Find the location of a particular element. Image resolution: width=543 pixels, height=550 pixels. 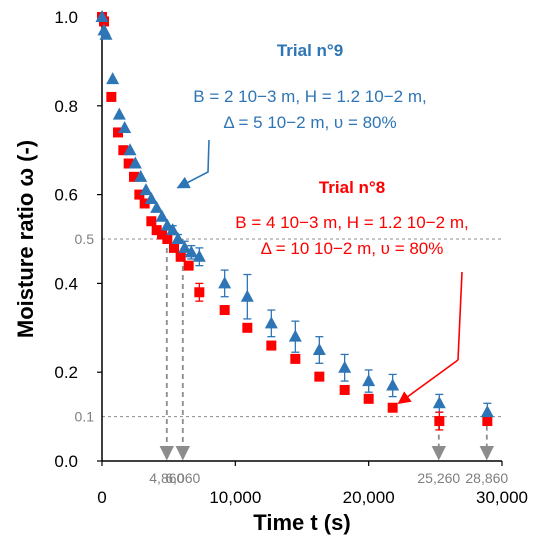

annotation-trial-9-title: Trial n°9 is located at coordinates (310, 50).